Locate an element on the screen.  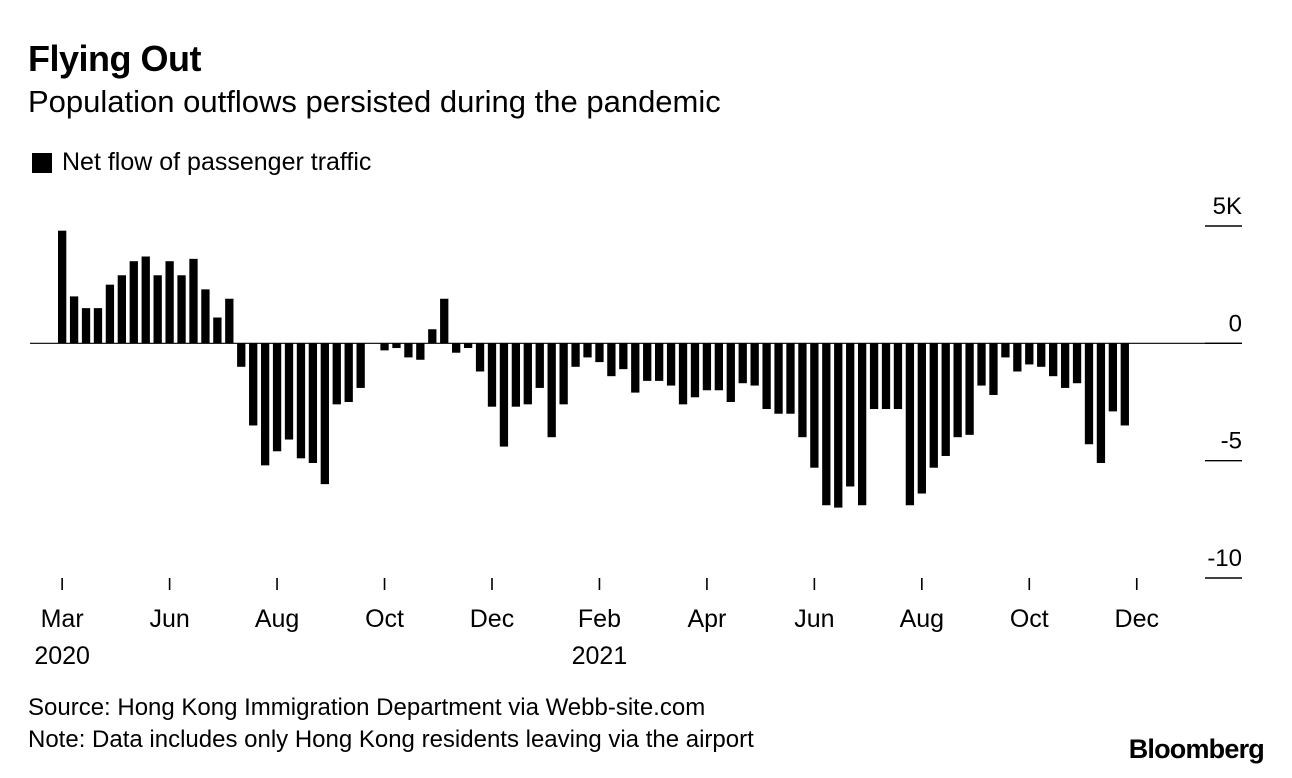
x-tick-year-label: 2020 is located at coordinates (62, 656).